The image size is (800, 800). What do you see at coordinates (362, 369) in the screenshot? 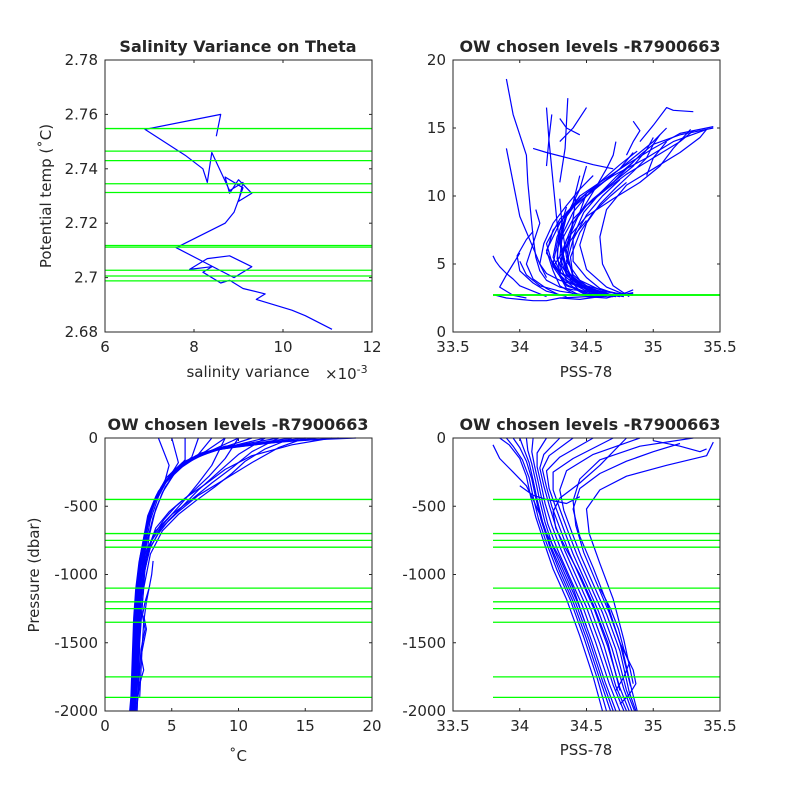
I see `x-exponent-power: -3` at bounding box center [362, 369].